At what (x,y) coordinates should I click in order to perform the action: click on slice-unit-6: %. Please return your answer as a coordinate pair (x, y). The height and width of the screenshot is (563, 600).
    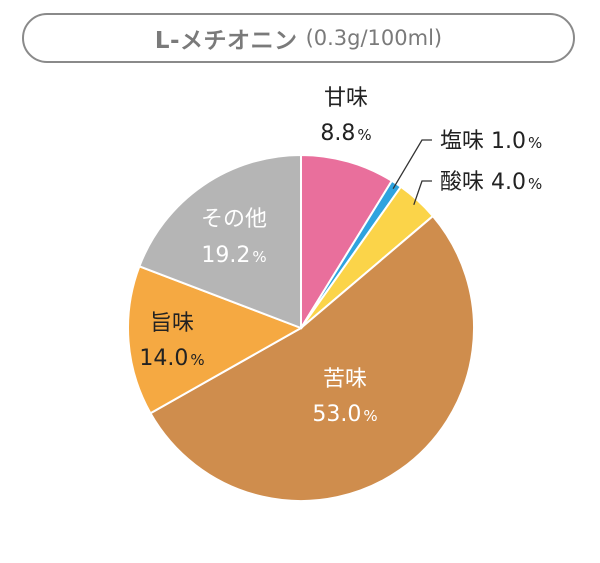
    Looking at the image, I should click on (259, 257).